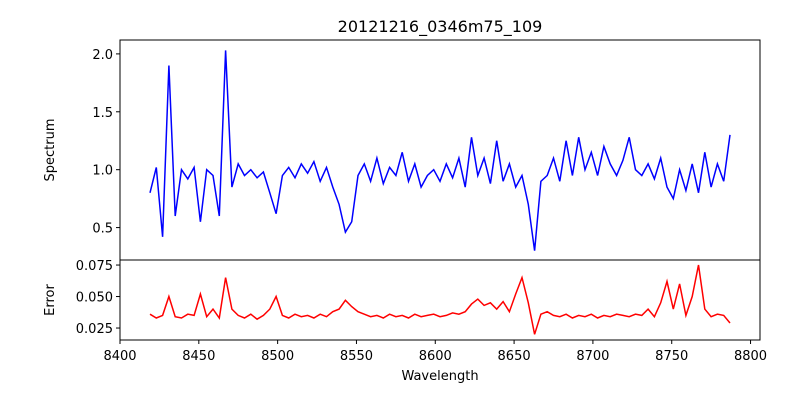  What do you see at coordinates (102, 229) in the screenshot?
I see `spectrum-ytick-label: 0.5` at bounding box center [102, 229].